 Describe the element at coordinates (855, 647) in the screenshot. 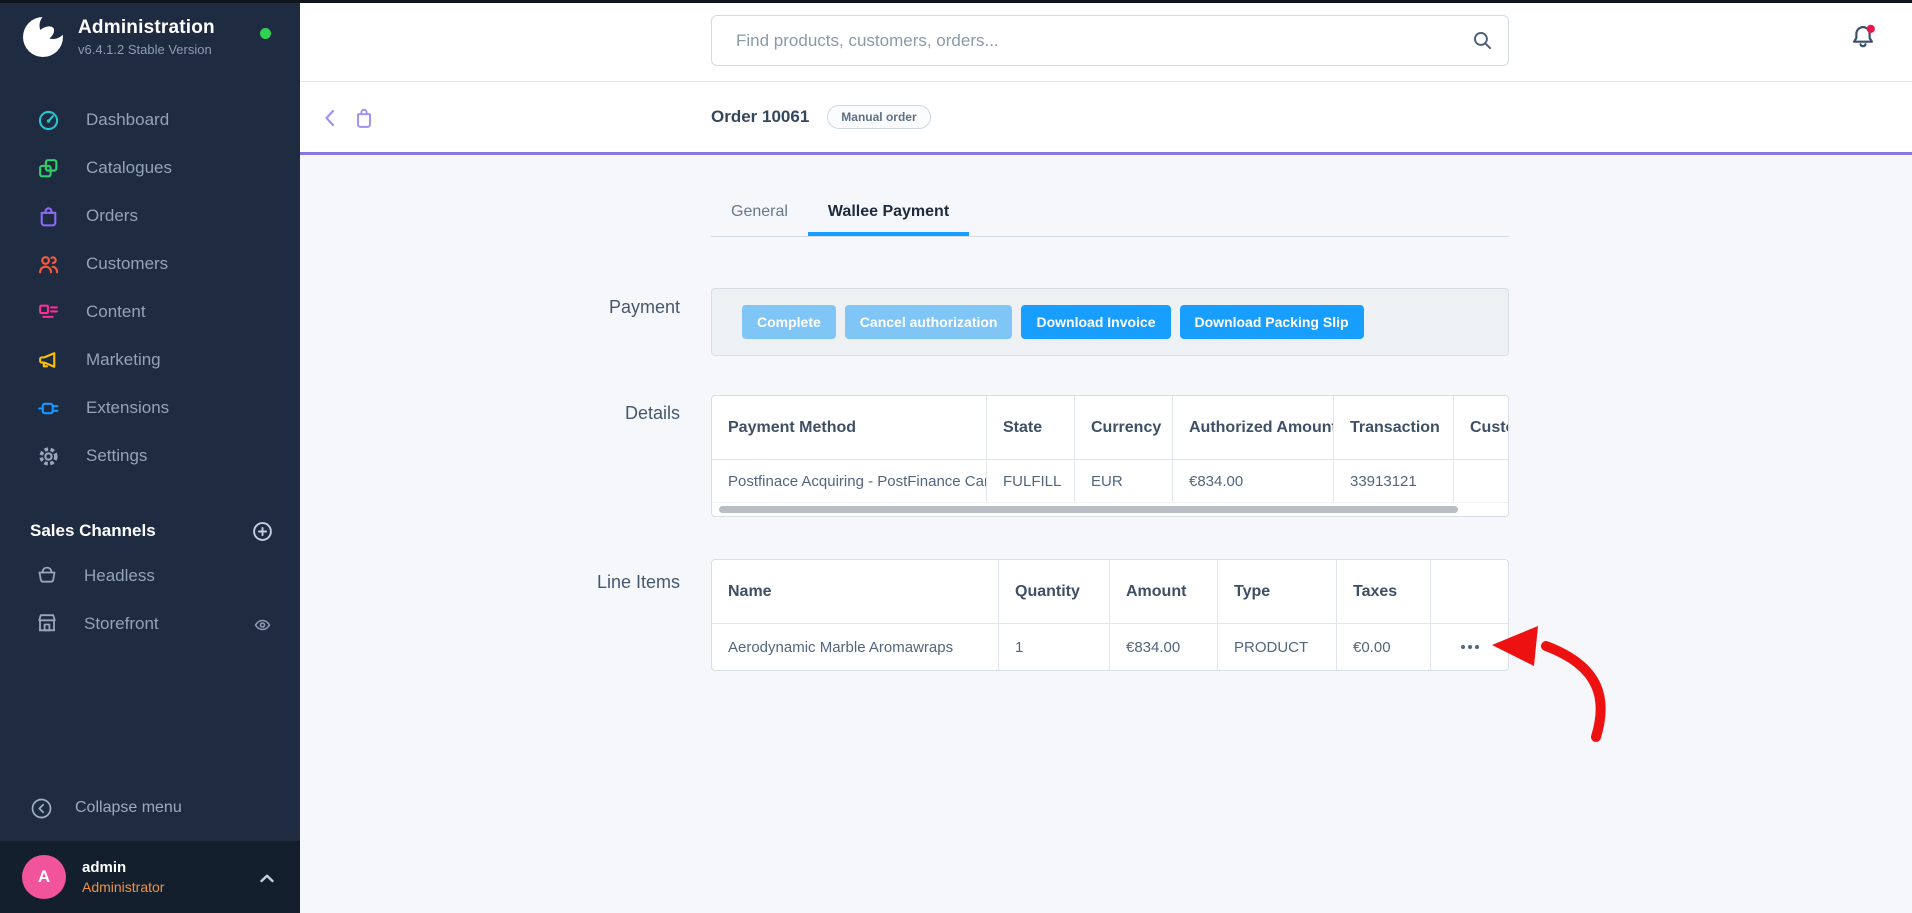

I see `item-name-cell: Aerodynamic Marble Aromawraps` at that location.